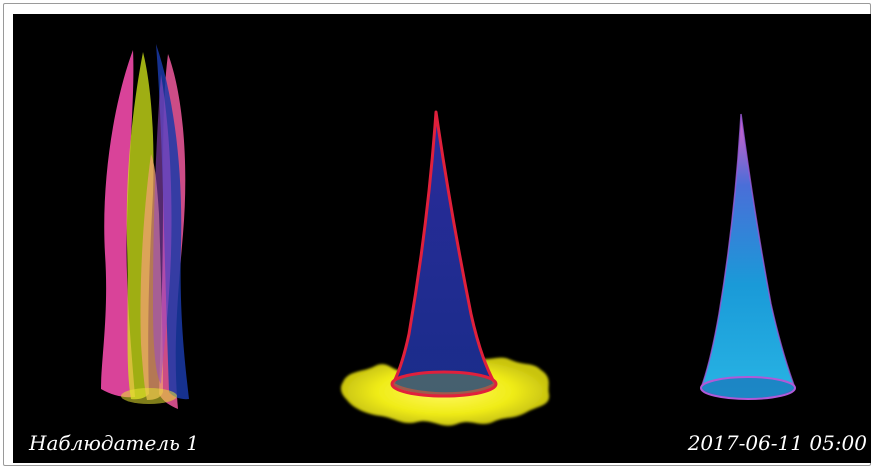  I want to click on red-cone-base, so click(444, 384).